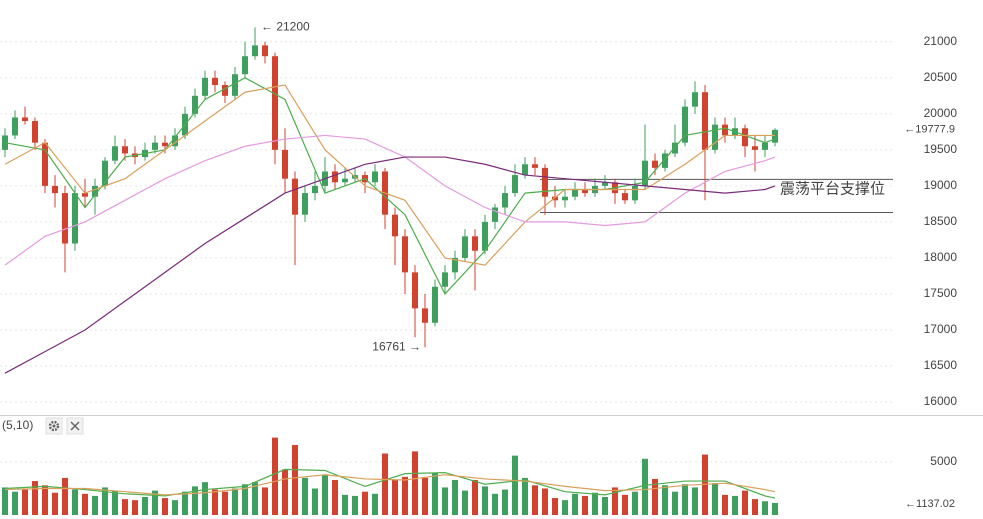 The image size is (983, 519). I want to click on settings-icon, so click(54, 426).